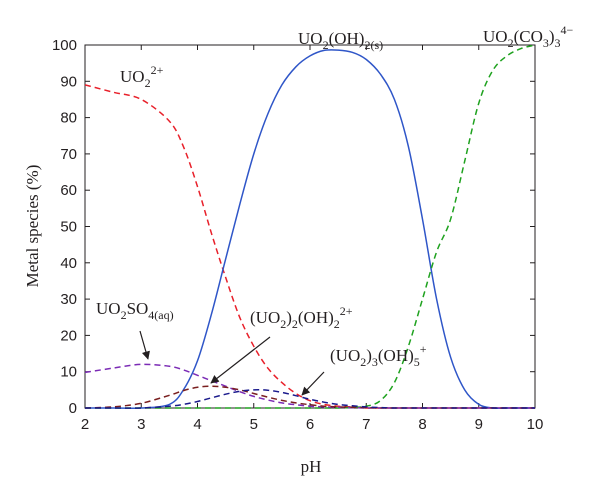 This screenshot has width=600, height=493. I want to click on y-tick-label: 50, so click(68, 227).